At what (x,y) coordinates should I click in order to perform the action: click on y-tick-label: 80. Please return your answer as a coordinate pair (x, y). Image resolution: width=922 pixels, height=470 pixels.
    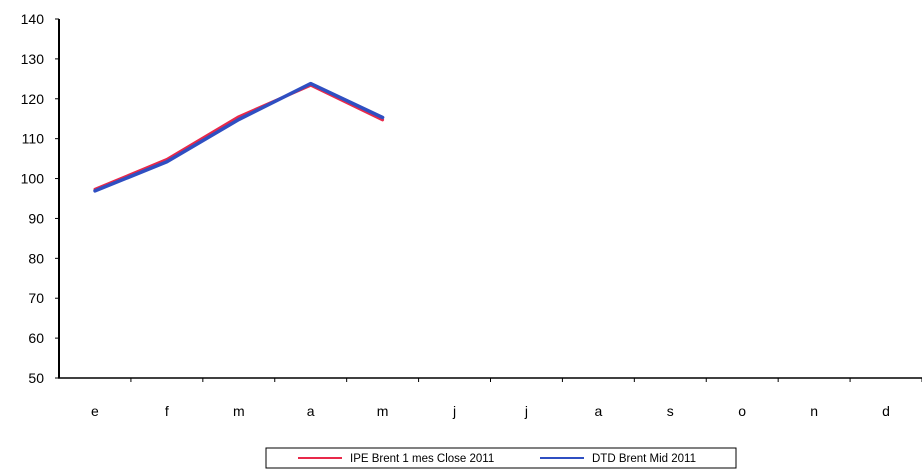
    Looking at the image, I should click on (36, 258).